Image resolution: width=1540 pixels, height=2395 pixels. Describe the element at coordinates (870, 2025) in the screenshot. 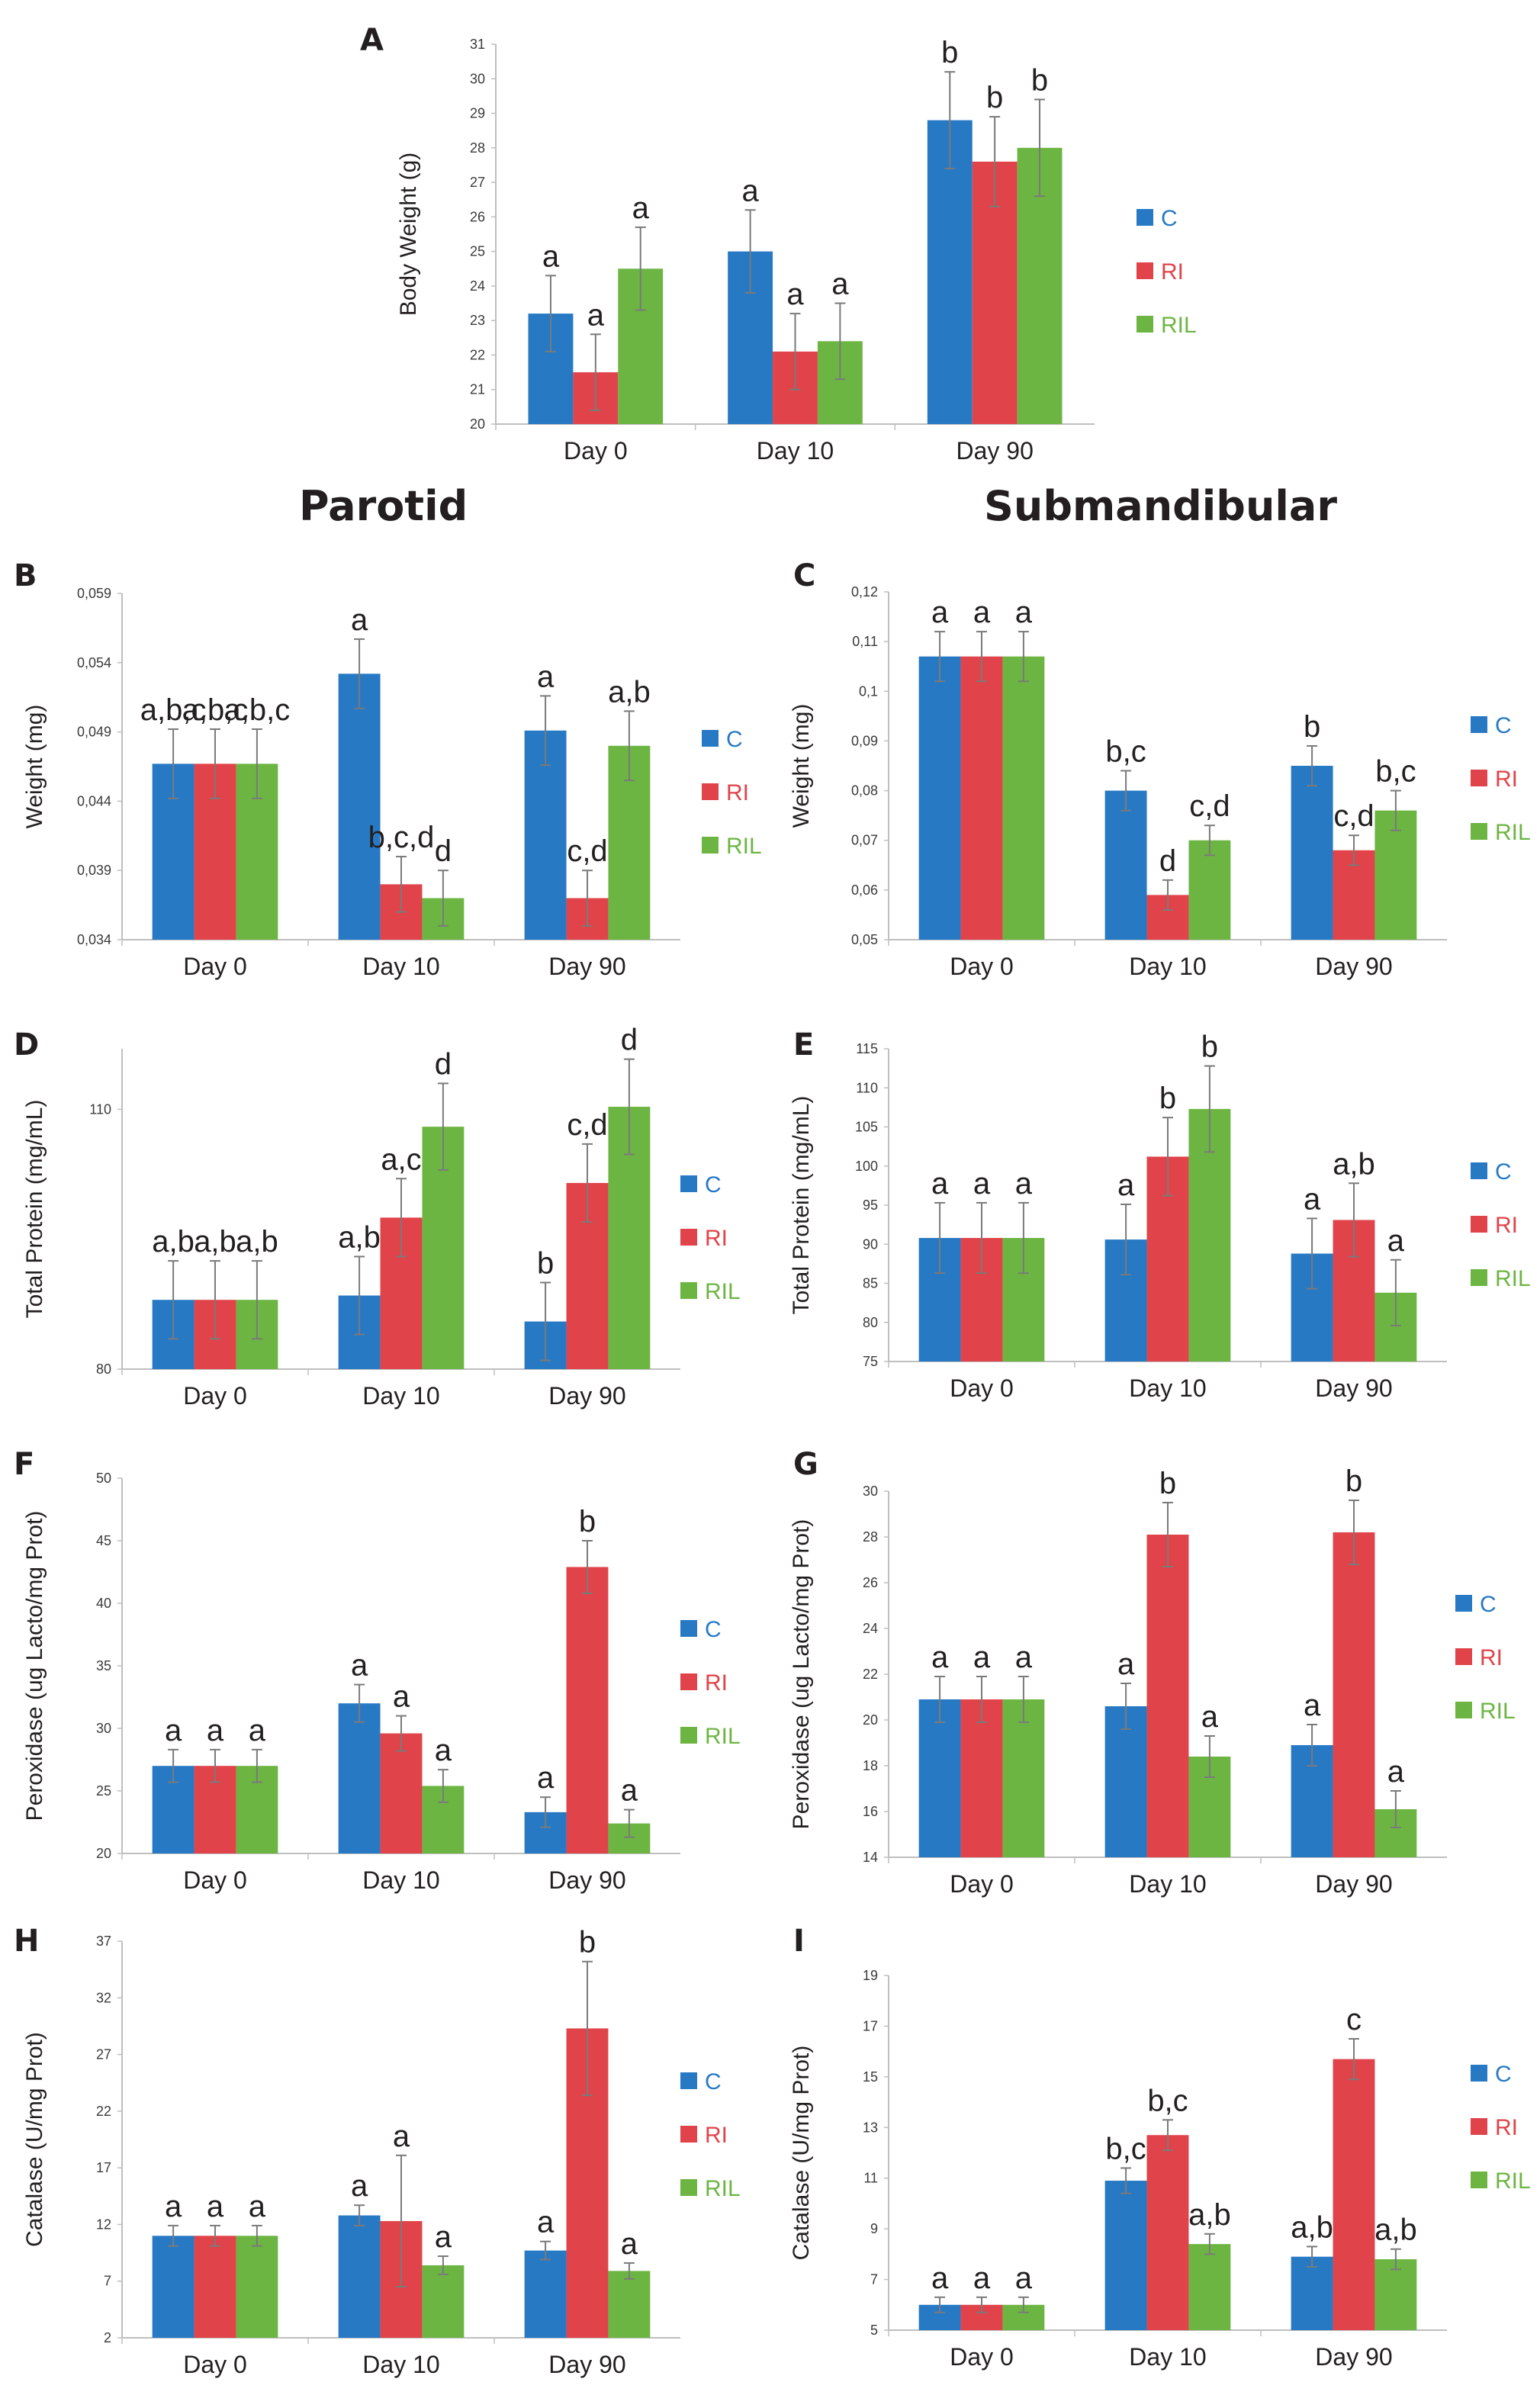

I see `y-tick-label: 17` at that location.